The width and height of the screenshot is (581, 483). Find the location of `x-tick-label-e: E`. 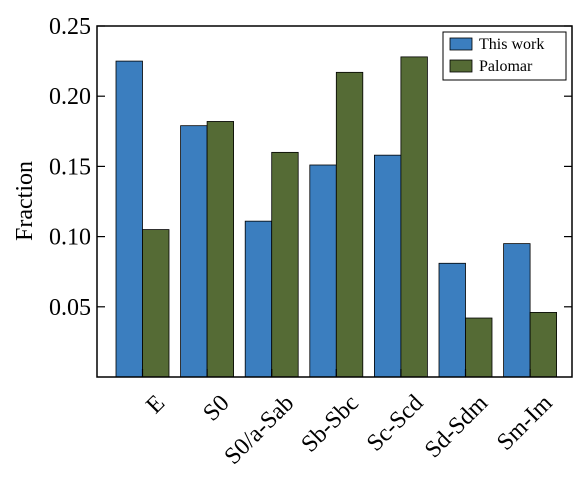

x-tick-label-e: E is located at coordinates (155, 404).